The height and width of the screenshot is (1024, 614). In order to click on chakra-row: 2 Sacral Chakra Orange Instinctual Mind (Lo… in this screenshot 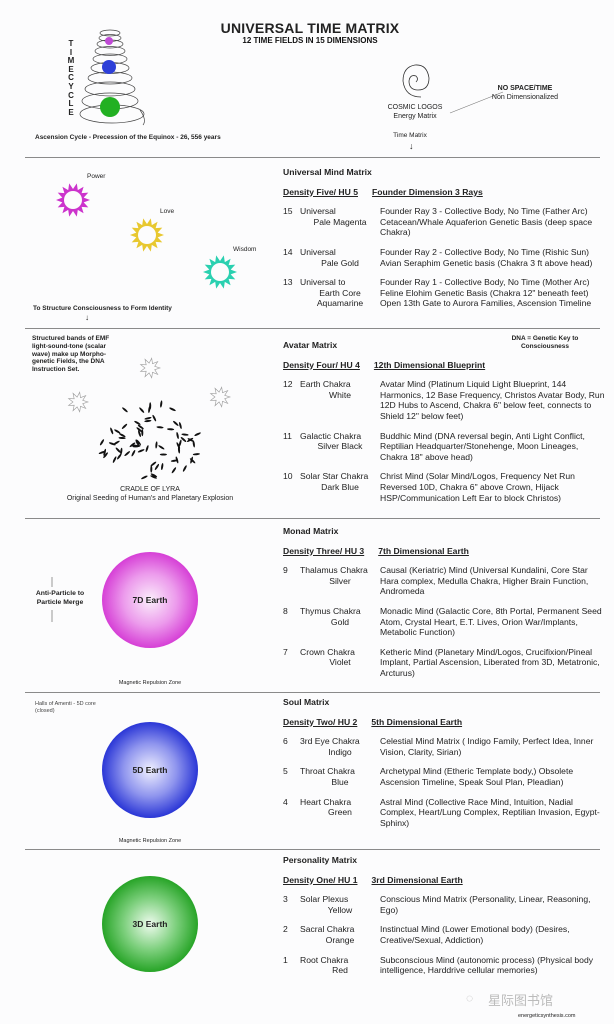, I will do `click(445, 934)`.